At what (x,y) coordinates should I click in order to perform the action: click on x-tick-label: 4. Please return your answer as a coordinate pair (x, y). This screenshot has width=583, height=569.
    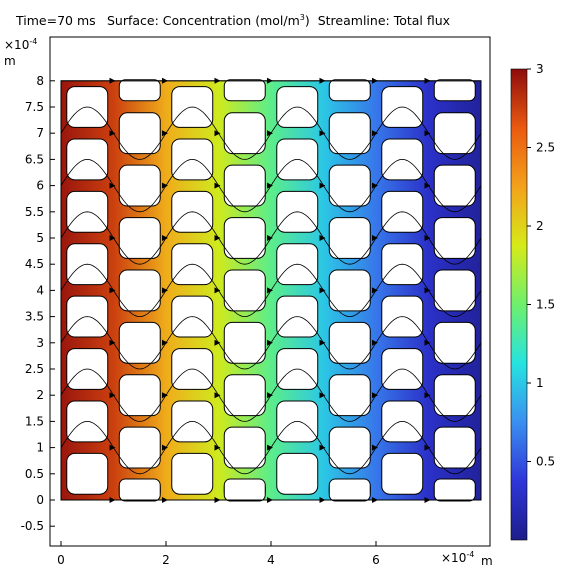
    Looking at the image, I should click on (271, 560).